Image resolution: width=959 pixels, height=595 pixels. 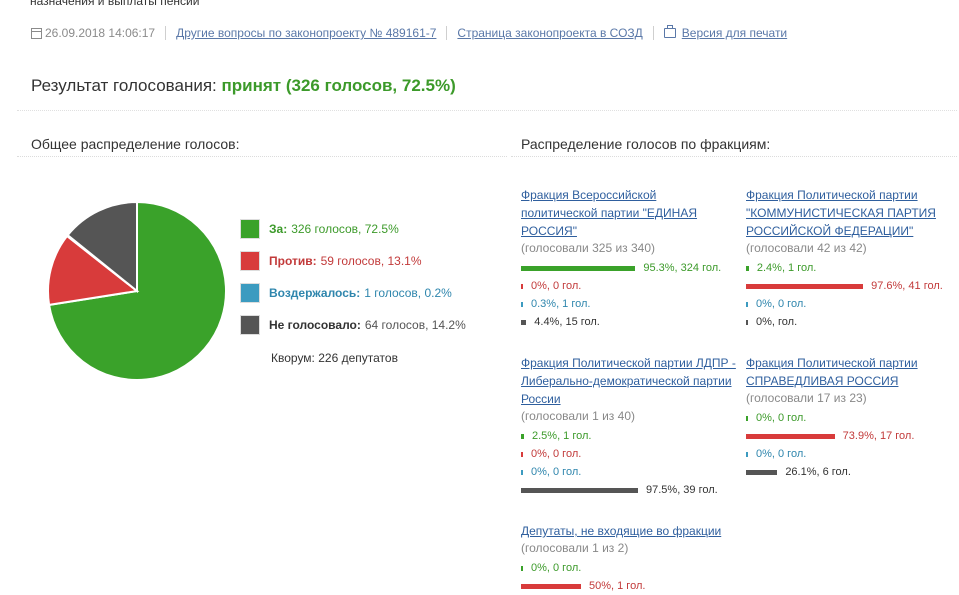 I want to click on faction-bar-label: 95.3%, 324 гол., so click(x=682, y=268).